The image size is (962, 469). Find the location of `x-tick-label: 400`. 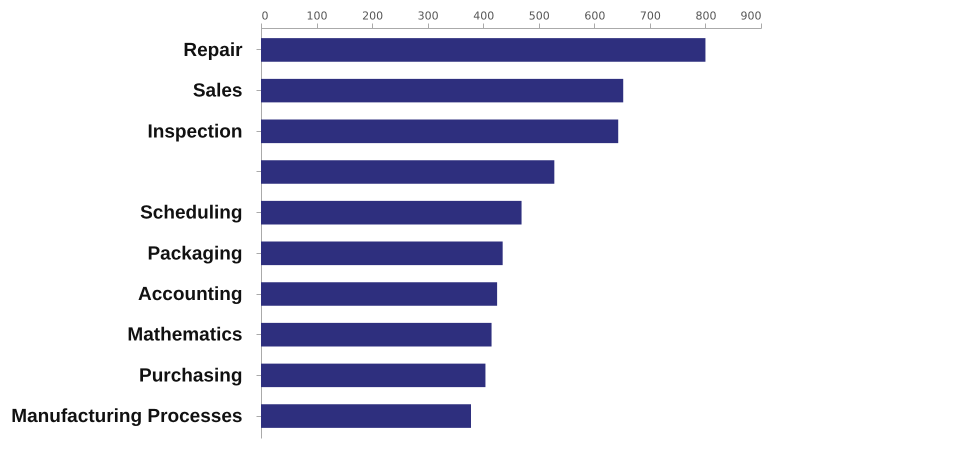

x-tick-label: 400 is located at coordinates (483, 16).